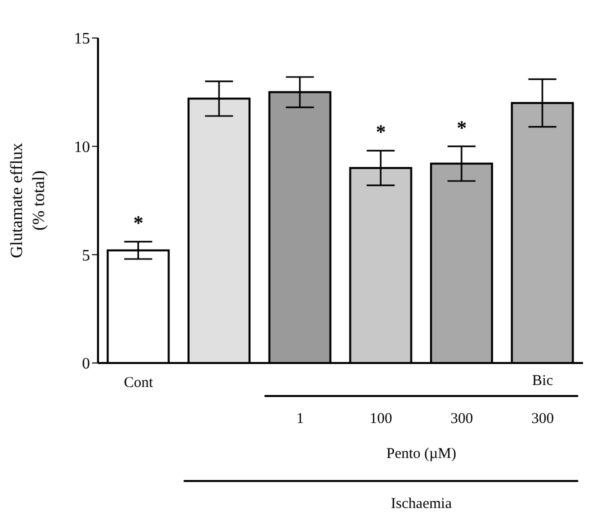 The width and height of the screenshot is (603, 518). I want to click on text: Bic, so click(543, 381).